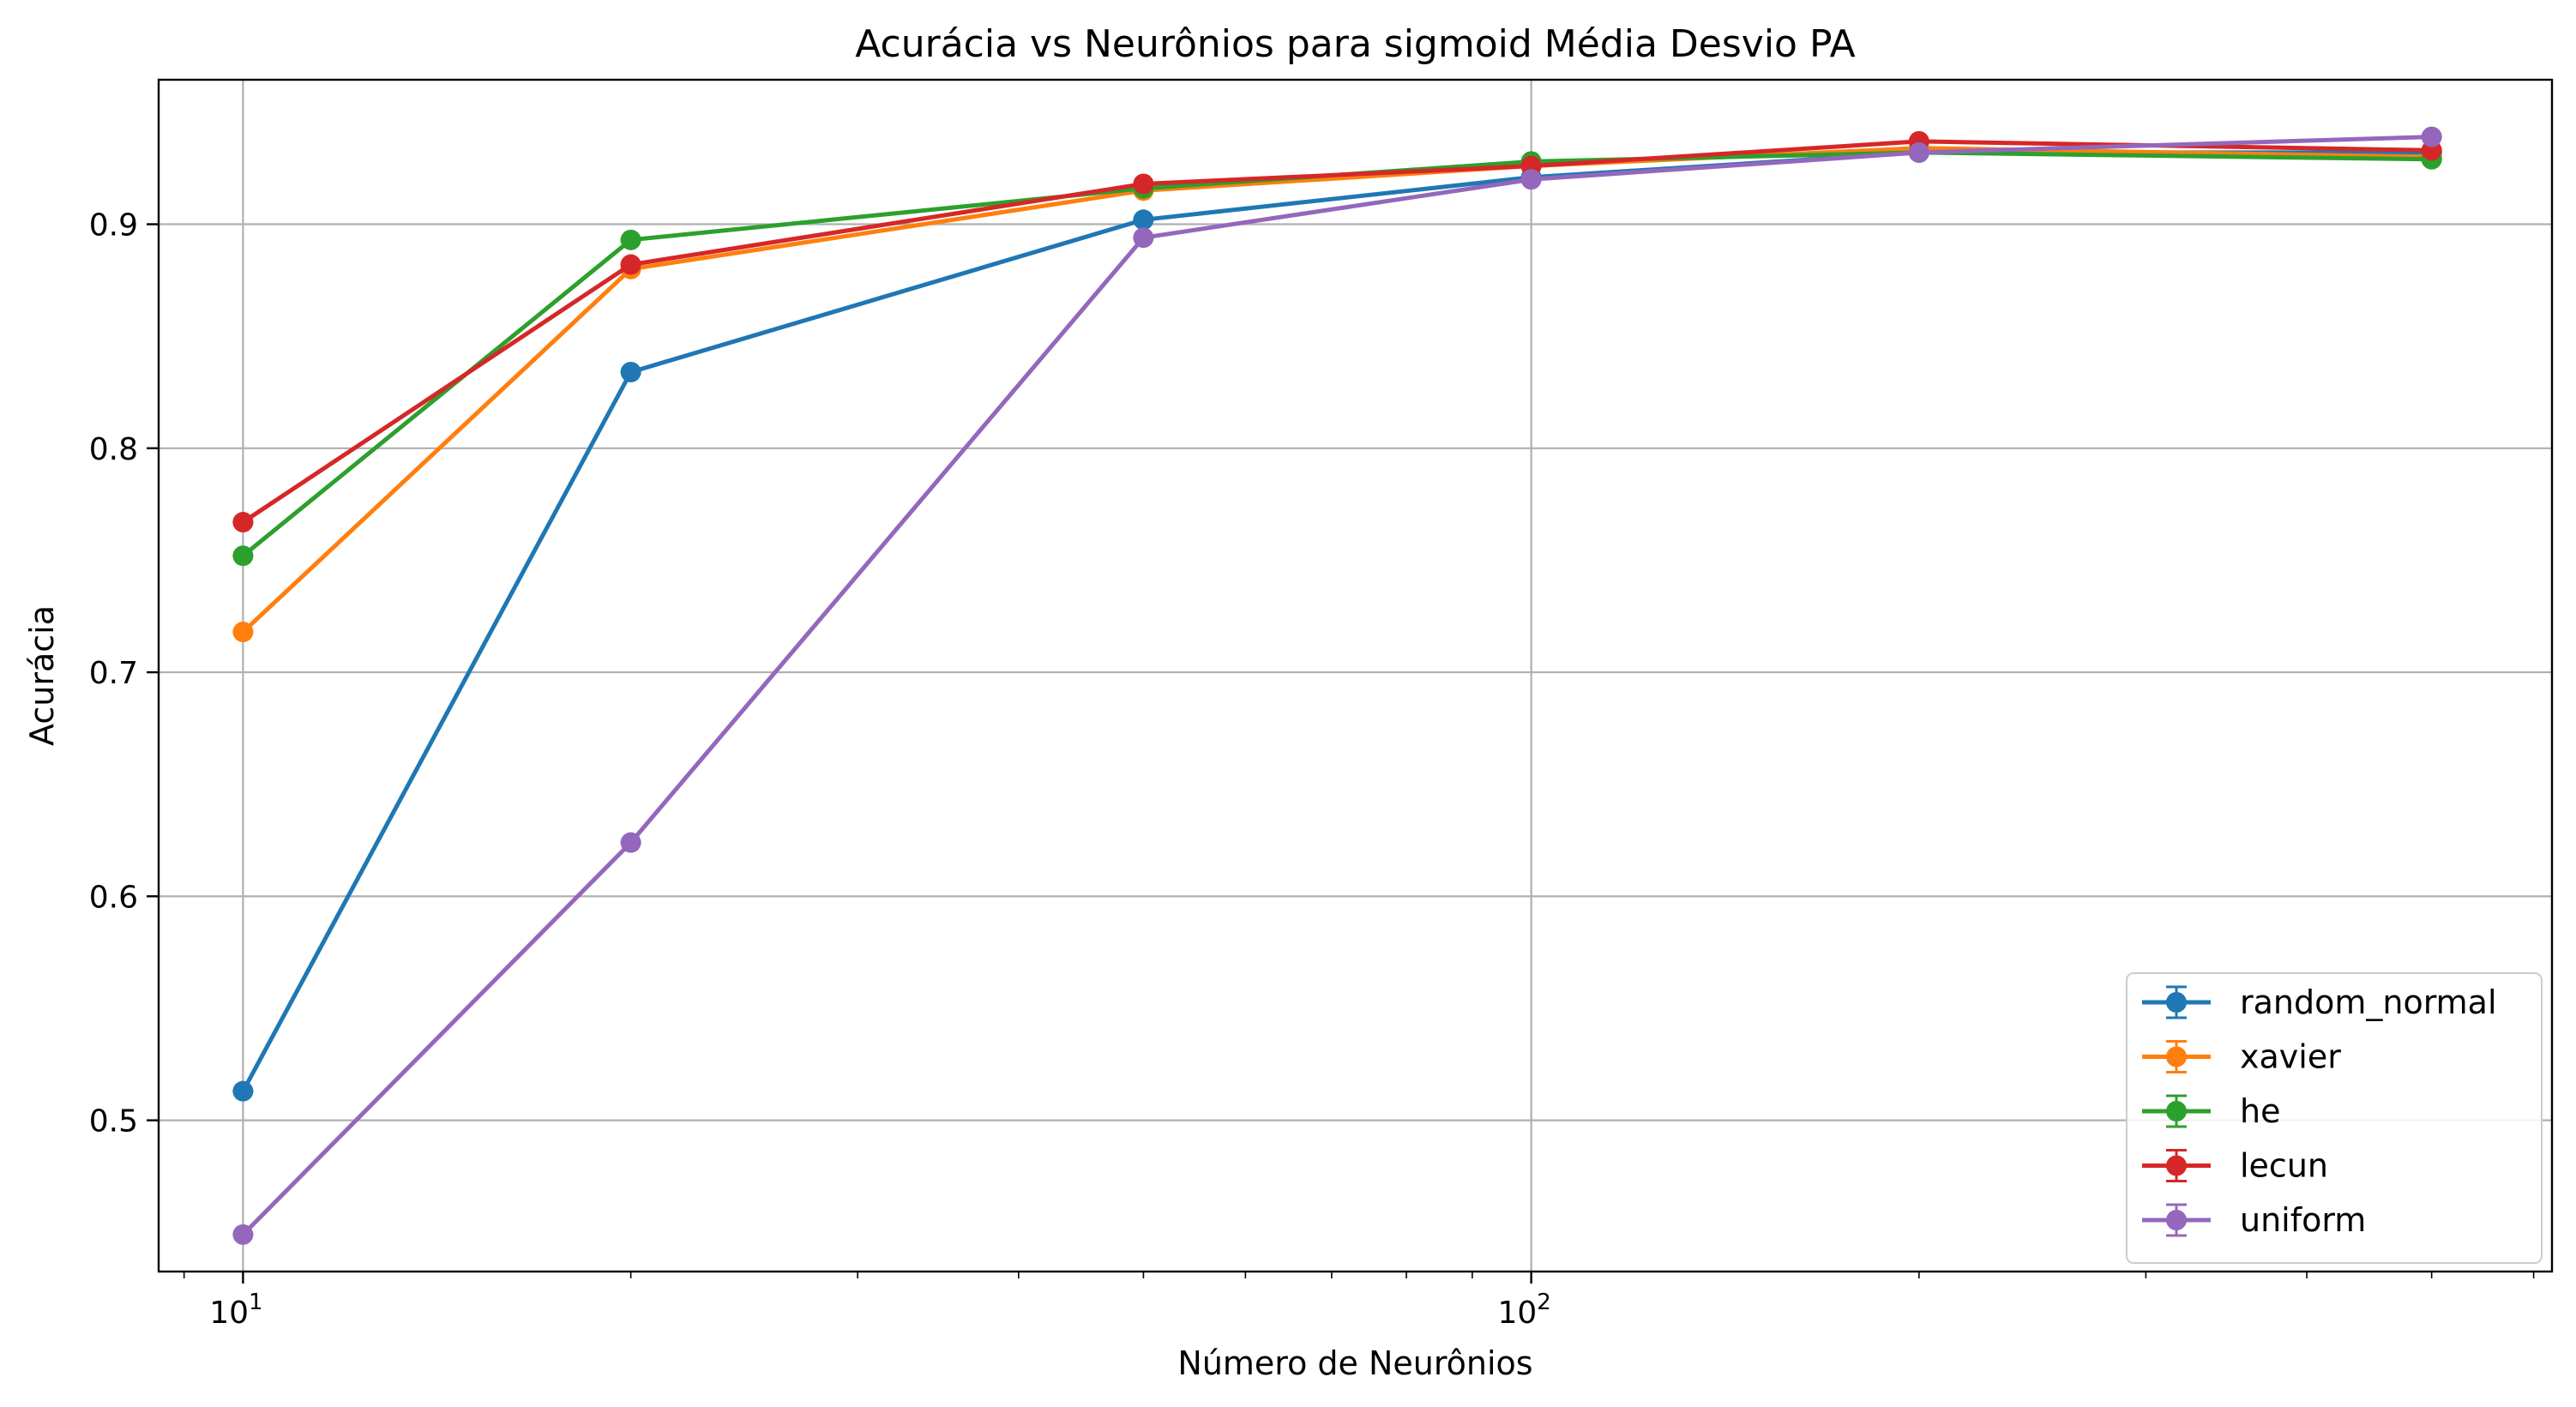 The width and height of the screenshot is (2576, 1407). I want to click on legend-item-random_normal: random_normal, so click(2319, 1002).